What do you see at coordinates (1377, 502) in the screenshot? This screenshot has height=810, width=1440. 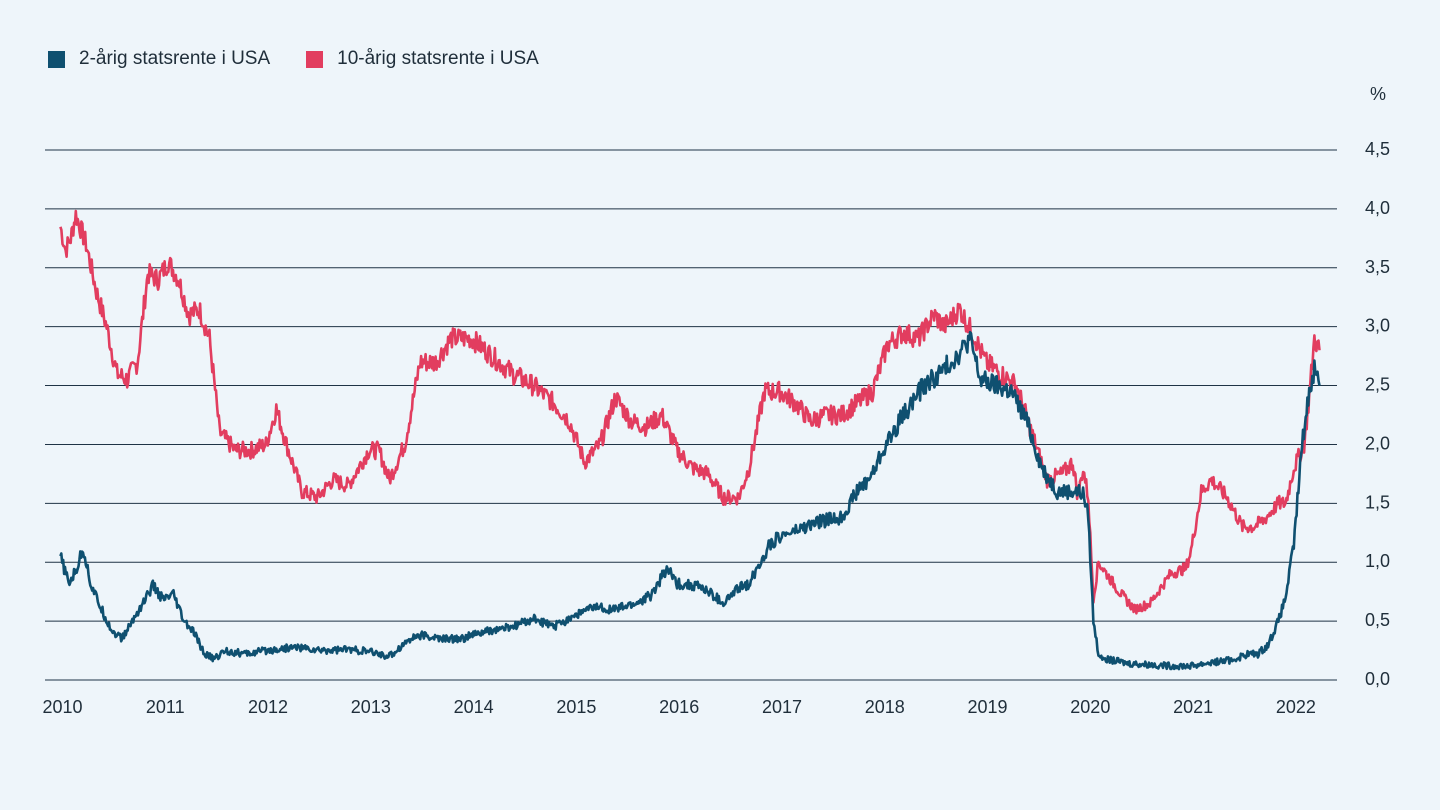 I see `y-tick-label: 1,5` at bounding box center [1377, 502].